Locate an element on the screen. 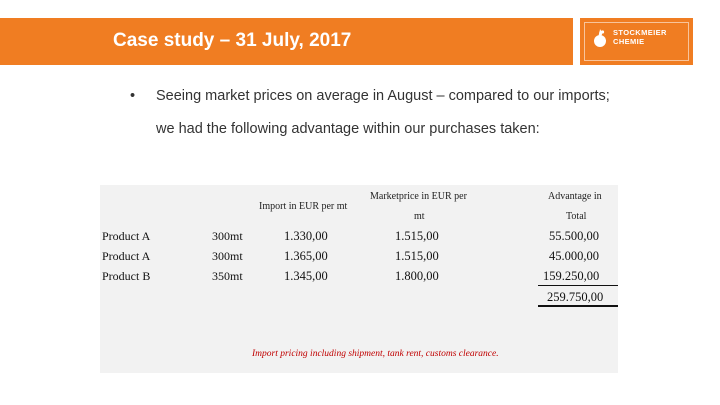 The image size is (720, 405). company-logo: STOCKMEIER CHEMIE is located at coordinates (636, 41).